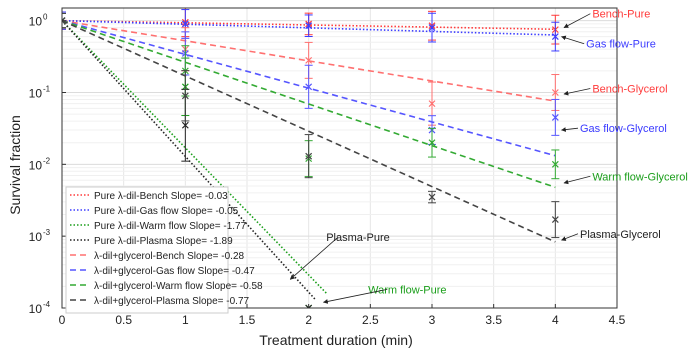  What do you see at coordinates (407, 290) in the screenshot?
I see `annotation-label: Warm flow-Pure` at bounding box center [407, 290].